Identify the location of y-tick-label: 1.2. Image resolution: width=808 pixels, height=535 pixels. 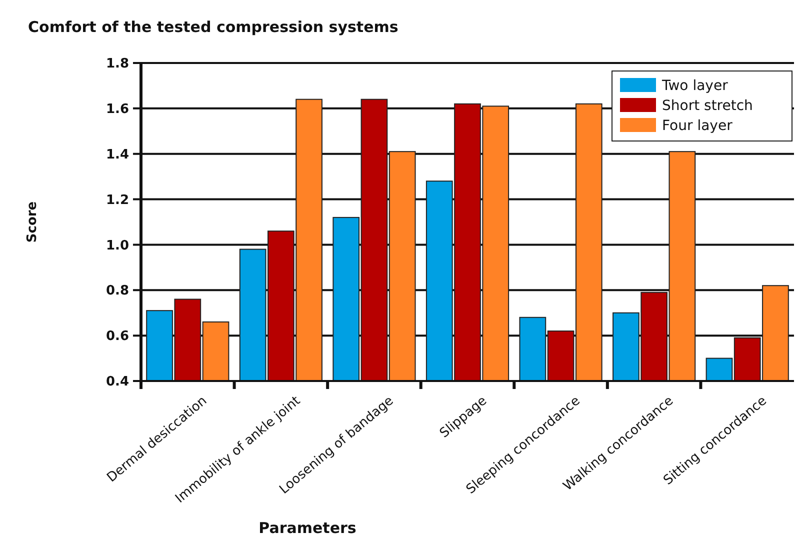
(117, 200).